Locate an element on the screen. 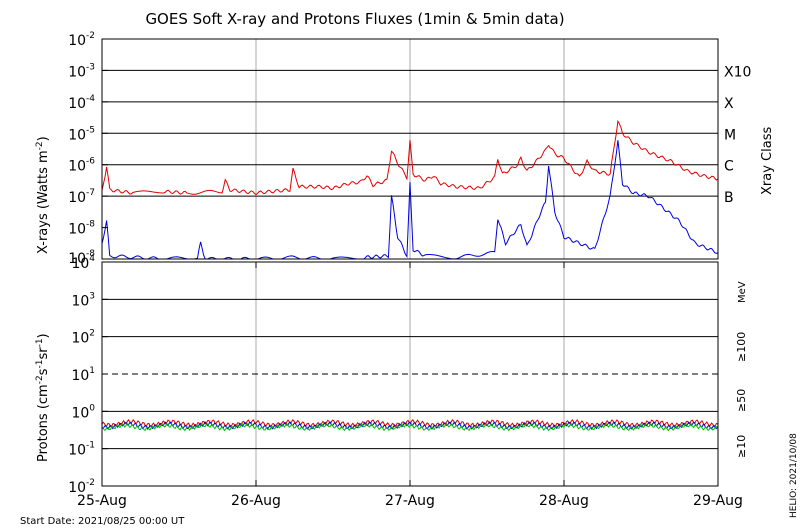 The image size is (800, 530). proton-ytick-label: 10³ is located at coordinates (83, 300).